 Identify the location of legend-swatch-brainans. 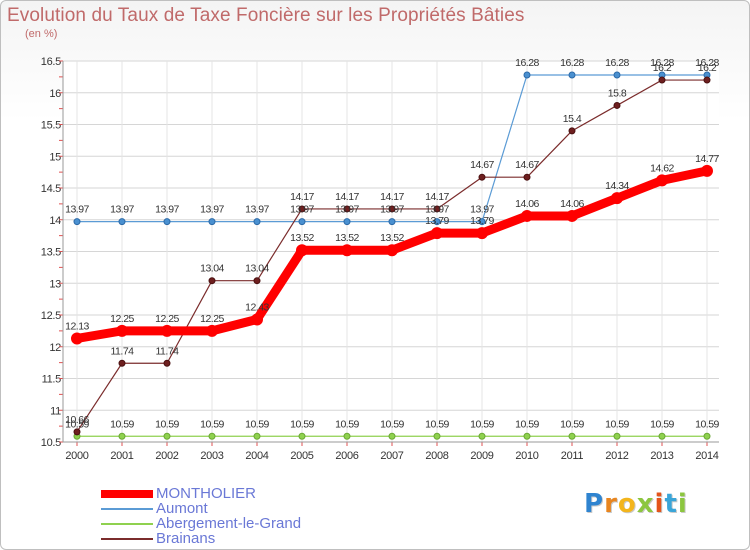
(127, 539).